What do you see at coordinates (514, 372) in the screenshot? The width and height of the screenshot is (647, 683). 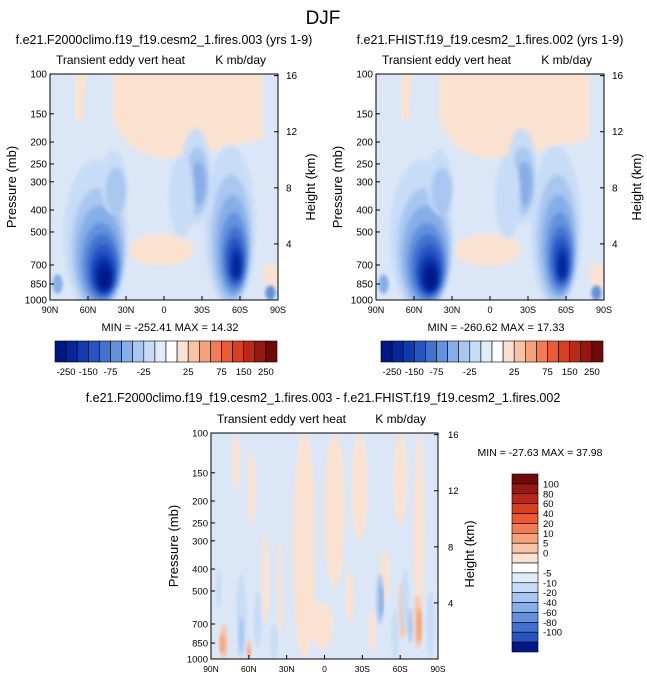 I see `colorbar-label: 25` at bounding box center [514, 372].